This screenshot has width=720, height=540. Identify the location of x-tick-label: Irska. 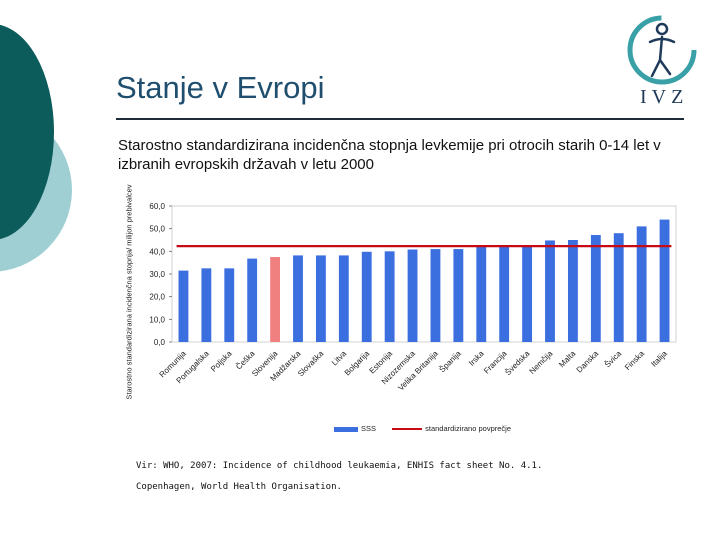
(476, 358).